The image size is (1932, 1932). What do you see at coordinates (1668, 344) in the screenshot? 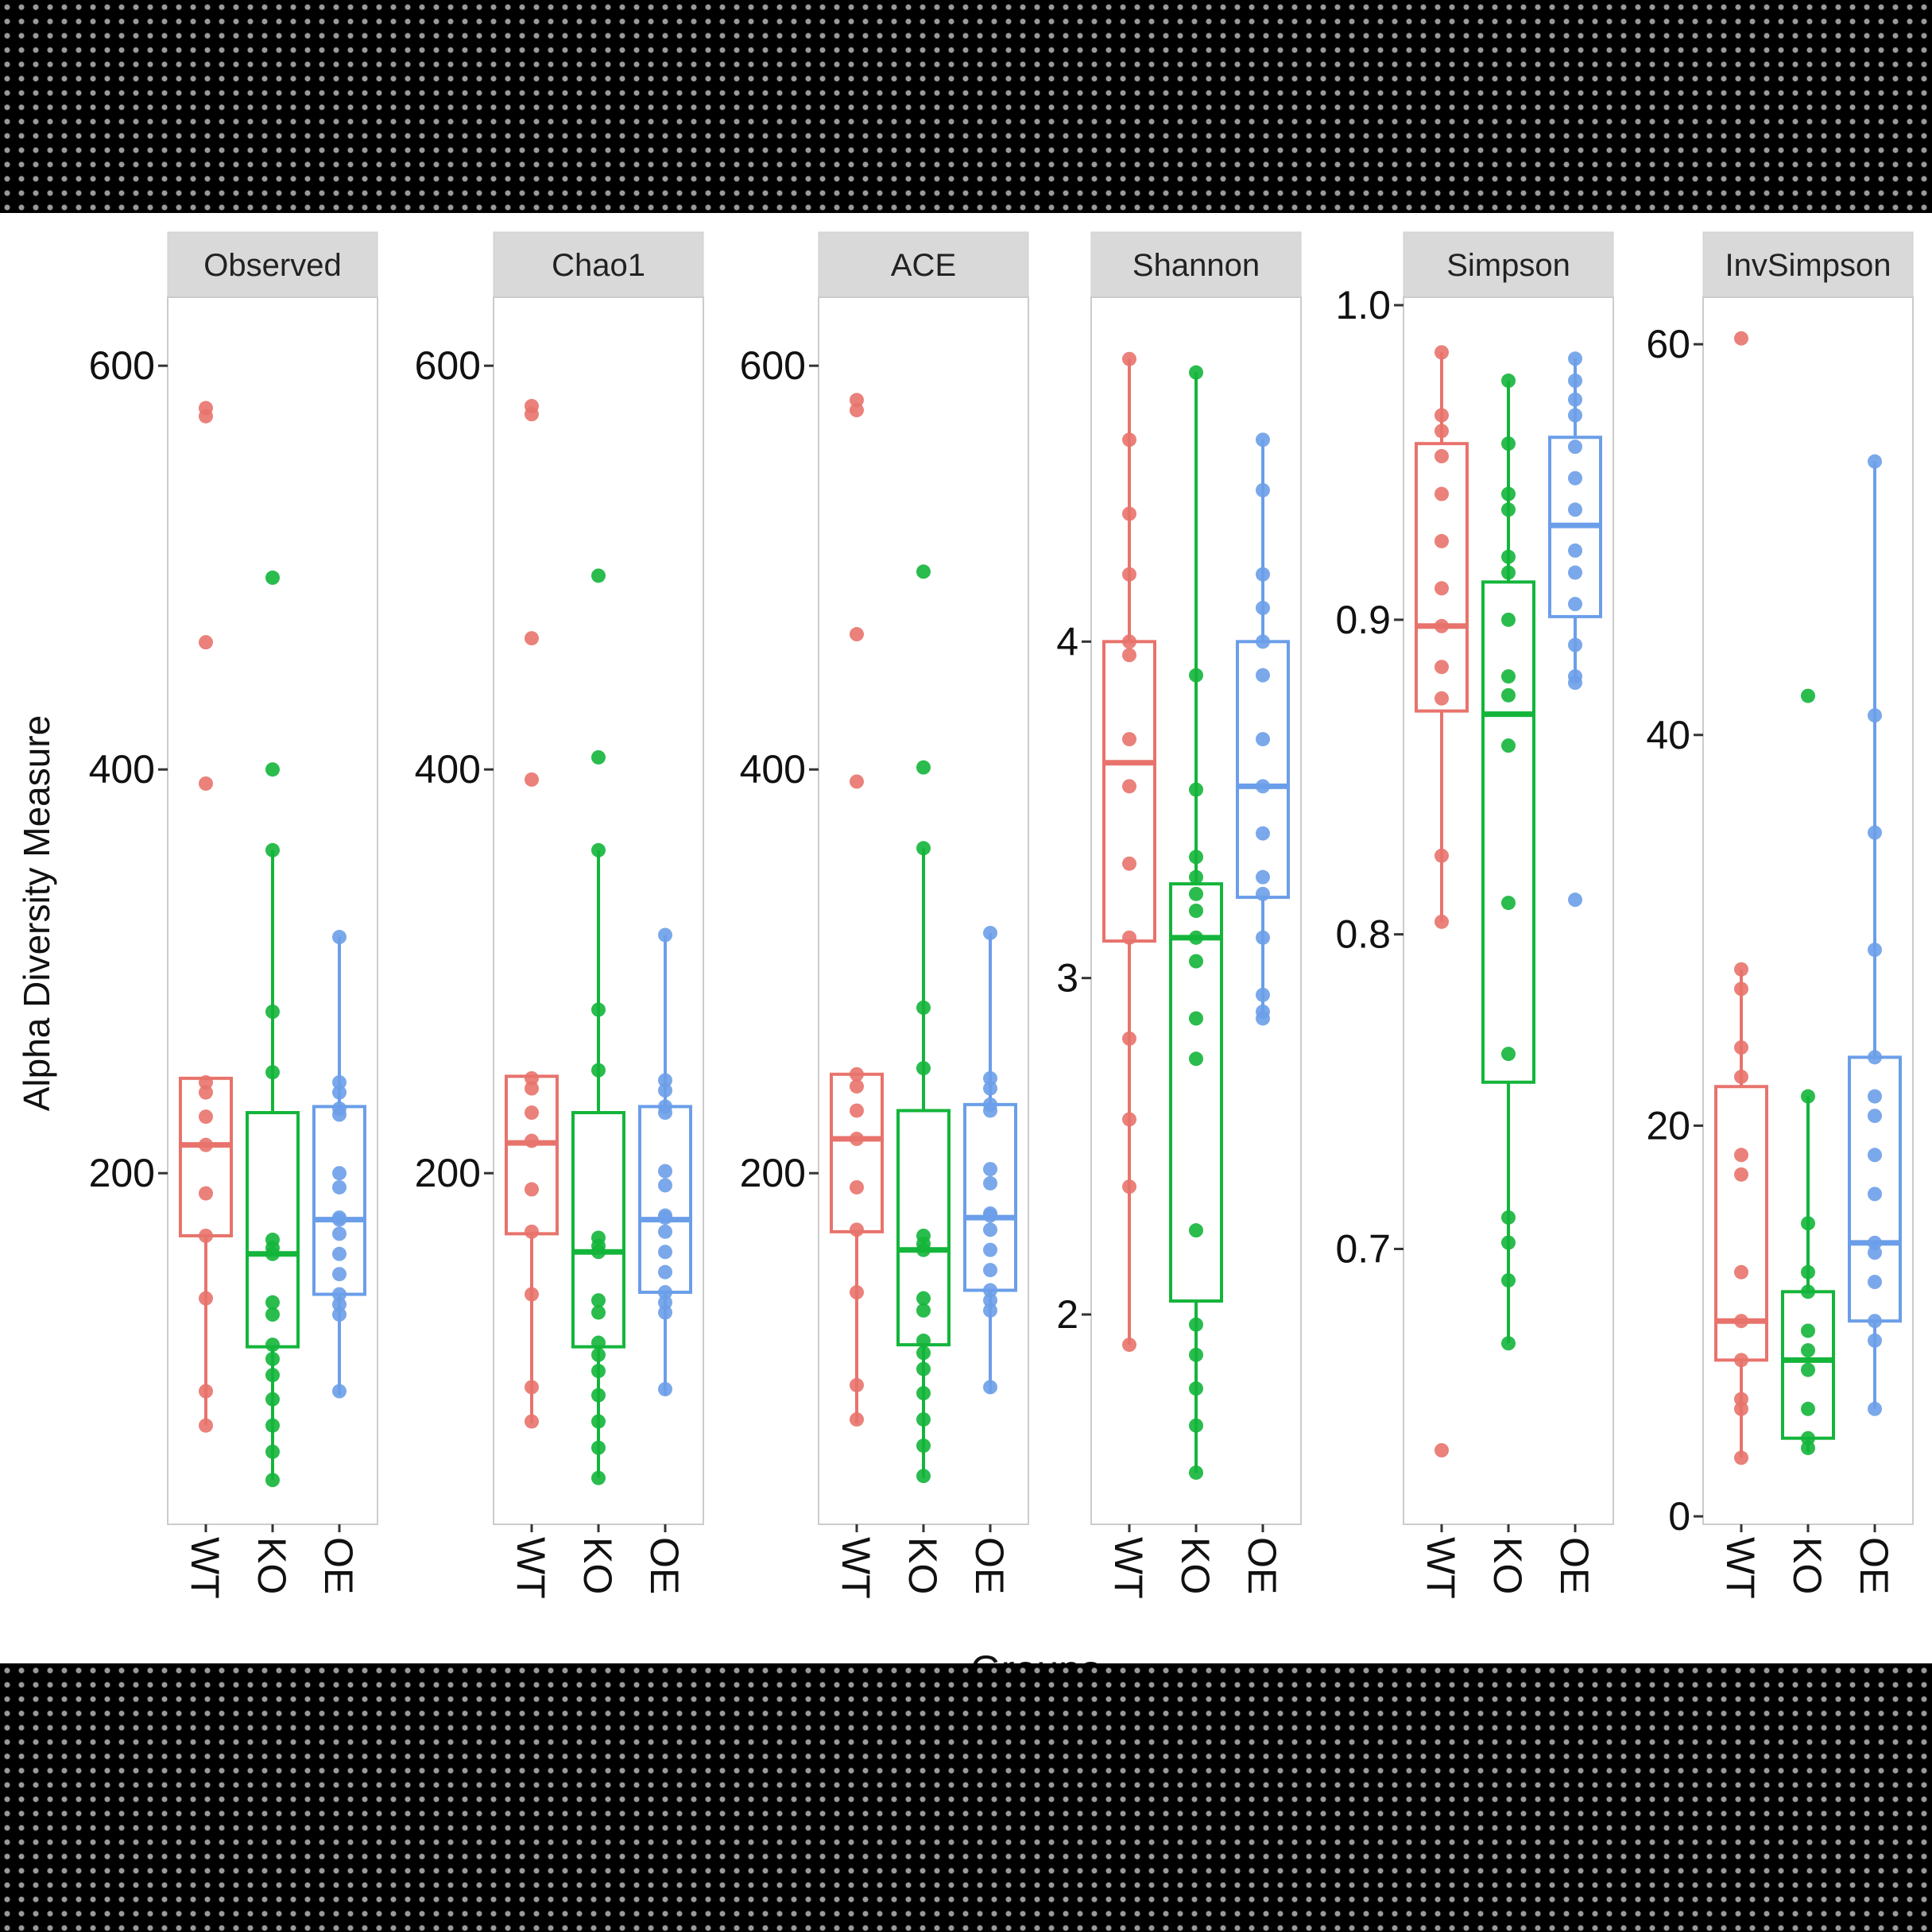
I see `y-tick-label: 60` at bounding box center [1668, 344].